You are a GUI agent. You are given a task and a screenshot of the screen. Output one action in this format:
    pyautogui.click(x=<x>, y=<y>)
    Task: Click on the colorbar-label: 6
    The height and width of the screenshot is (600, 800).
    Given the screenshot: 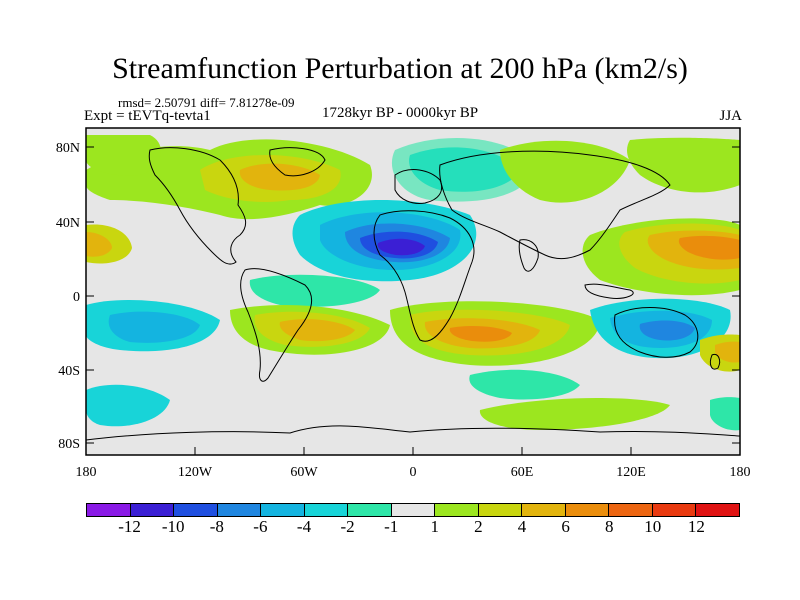 What is the action you would take?
    pyautogui.click(x=565, y=526)
    